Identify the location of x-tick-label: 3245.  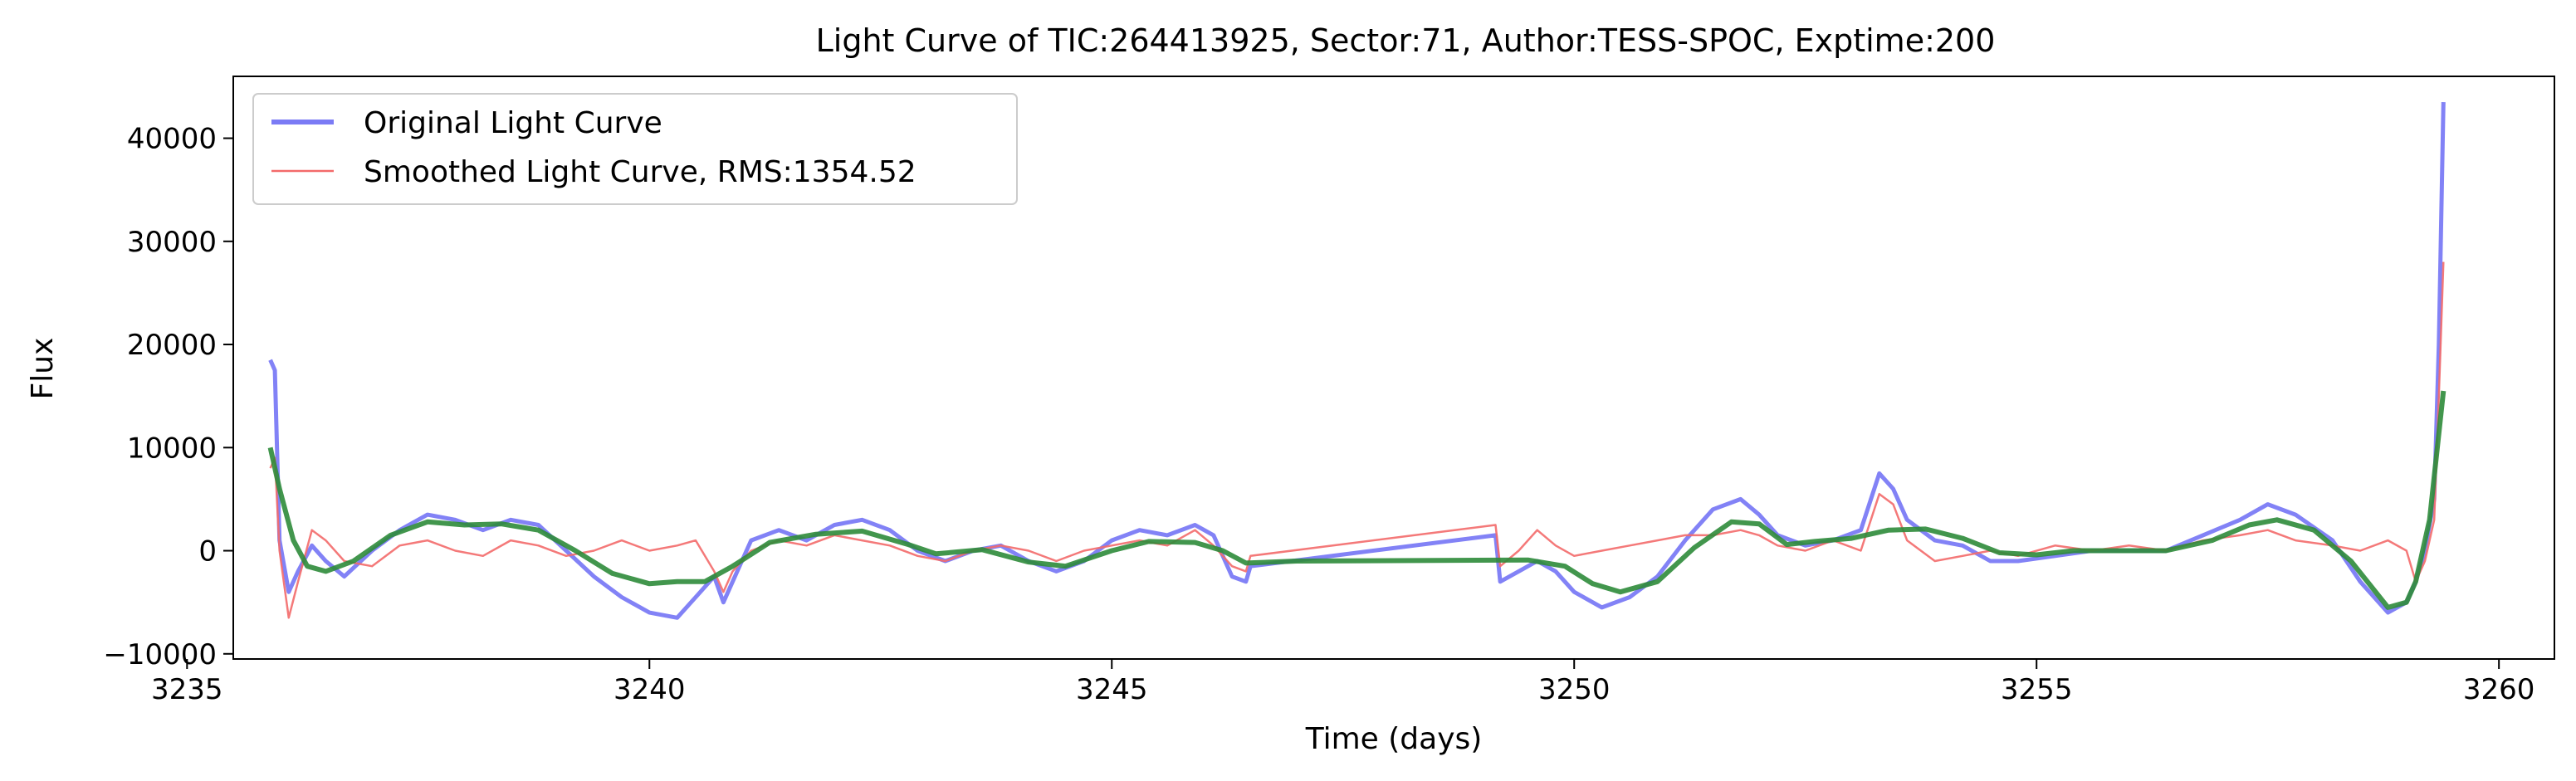
(1112, 689).